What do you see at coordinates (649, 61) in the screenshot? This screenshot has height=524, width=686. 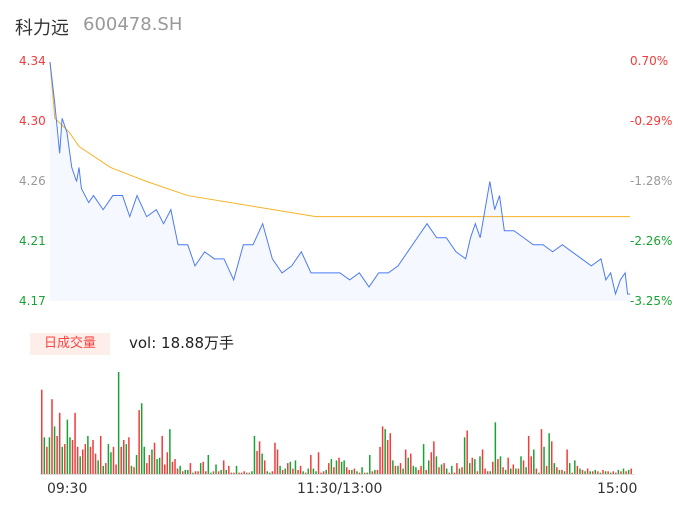 I see `right-tick: 0.70%` at bounding box center [649, 61].